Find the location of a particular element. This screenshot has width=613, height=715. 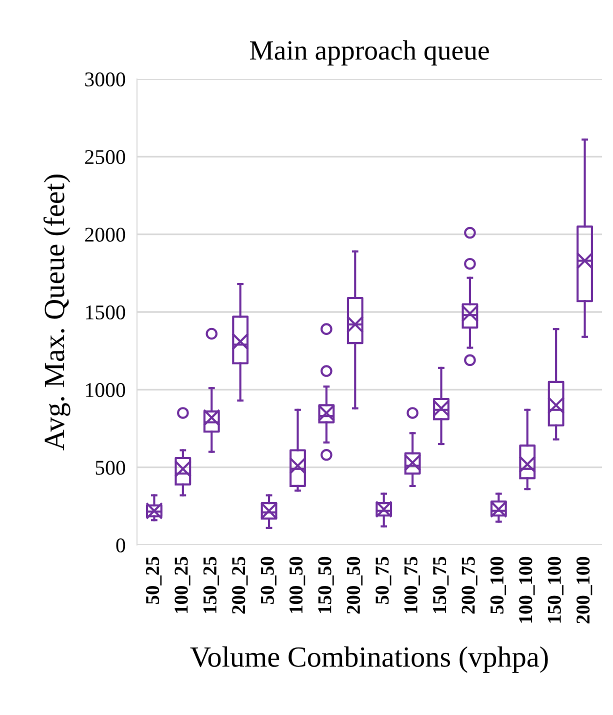

x-tick-label: 100_100 is located at coordinates (527, 589).